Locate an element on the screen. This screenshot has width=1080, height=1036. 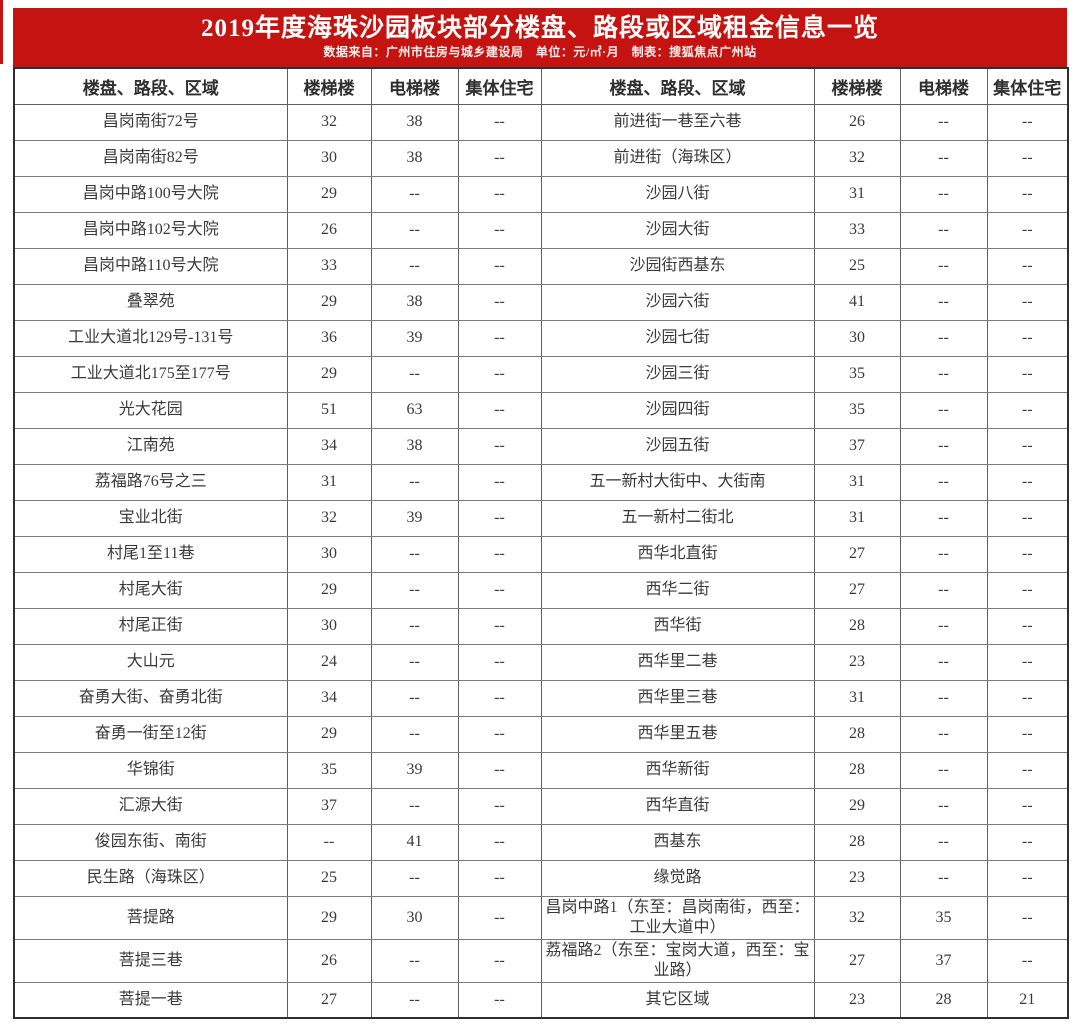
rent-value-cell: 21 is located at coordinates (1027, 1000).